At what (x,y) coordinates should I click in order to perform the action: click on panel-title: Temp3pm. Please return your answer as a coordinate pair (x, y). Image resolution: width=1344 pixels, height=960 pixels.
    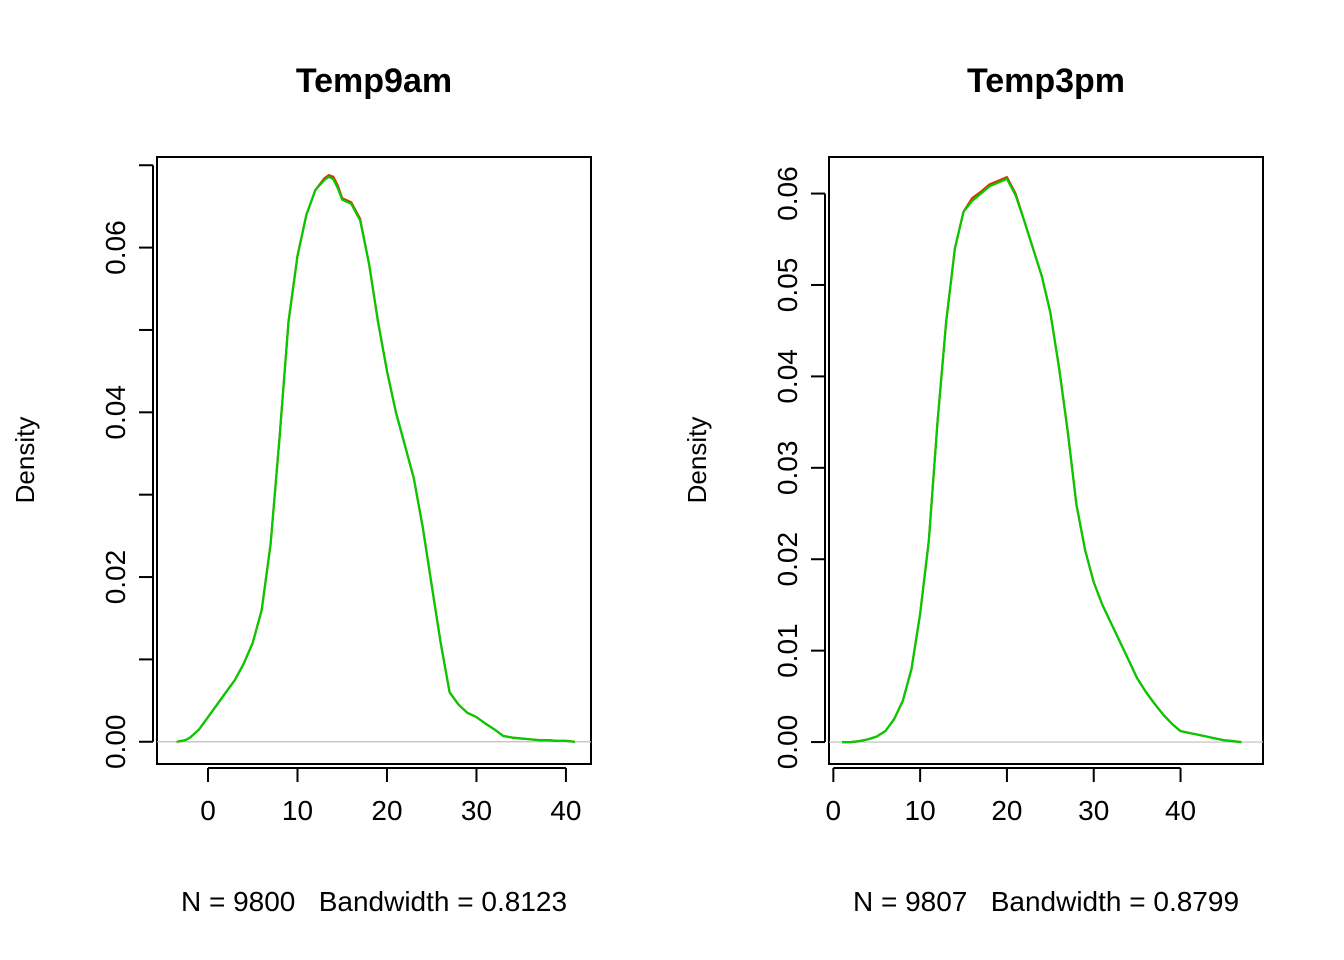
    Looking at the image, I should click on (1046, 81).